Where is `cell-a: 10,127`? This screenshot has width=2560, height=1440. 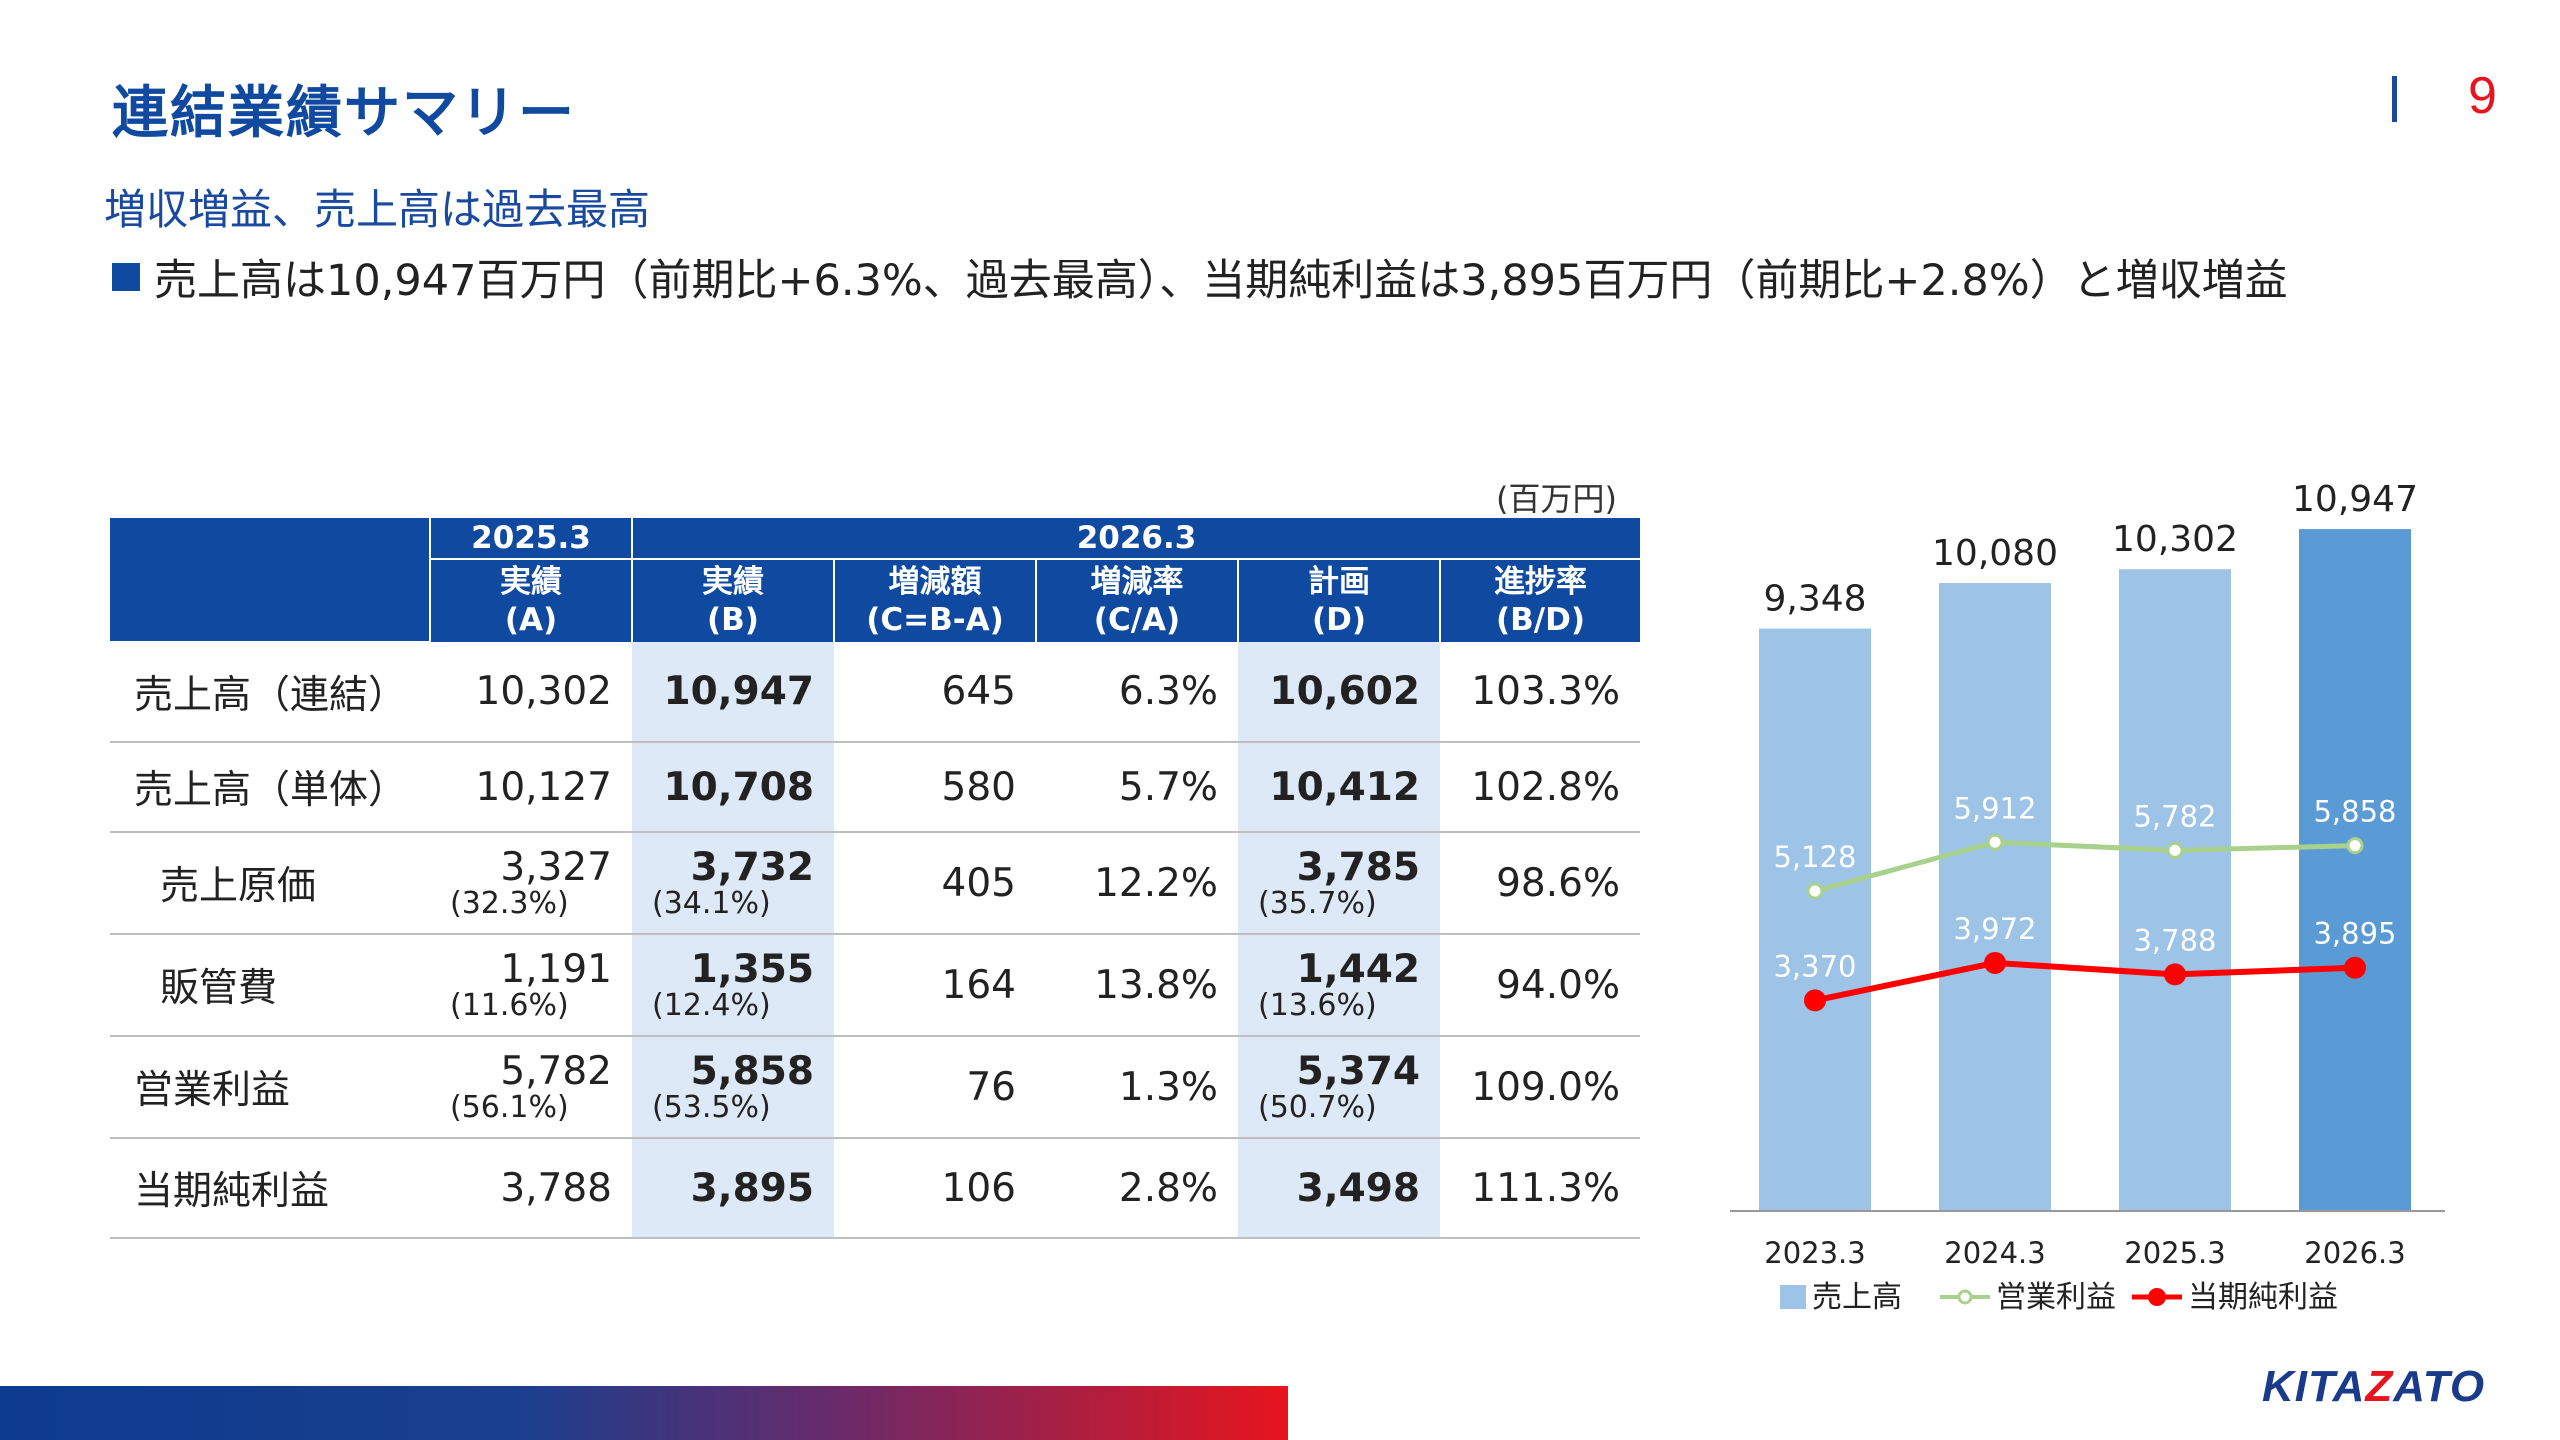 cell-a: 10,127 is located at coordinates (531, 787).